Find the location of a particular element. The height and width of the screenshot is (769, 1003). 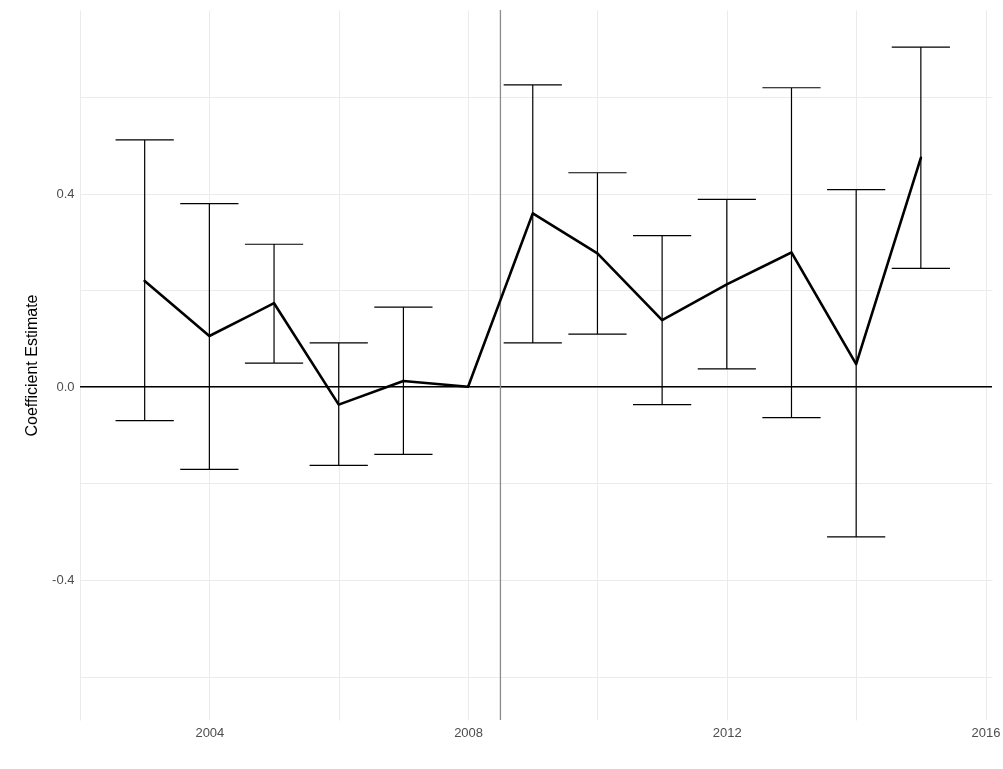

x-tick-label: 2012 is located at coordinates (727, 732).